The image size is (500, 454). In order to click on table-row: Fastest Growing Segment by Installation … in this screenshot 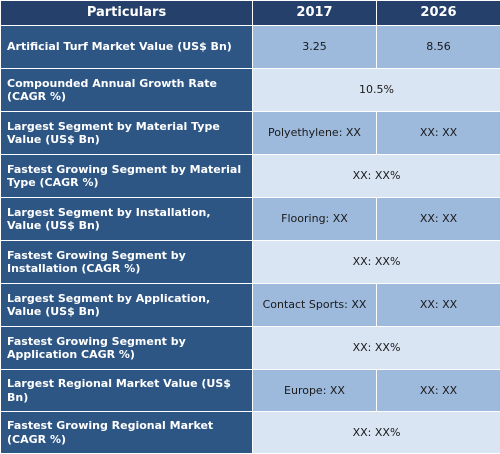, I will do `click(250, 262)`.